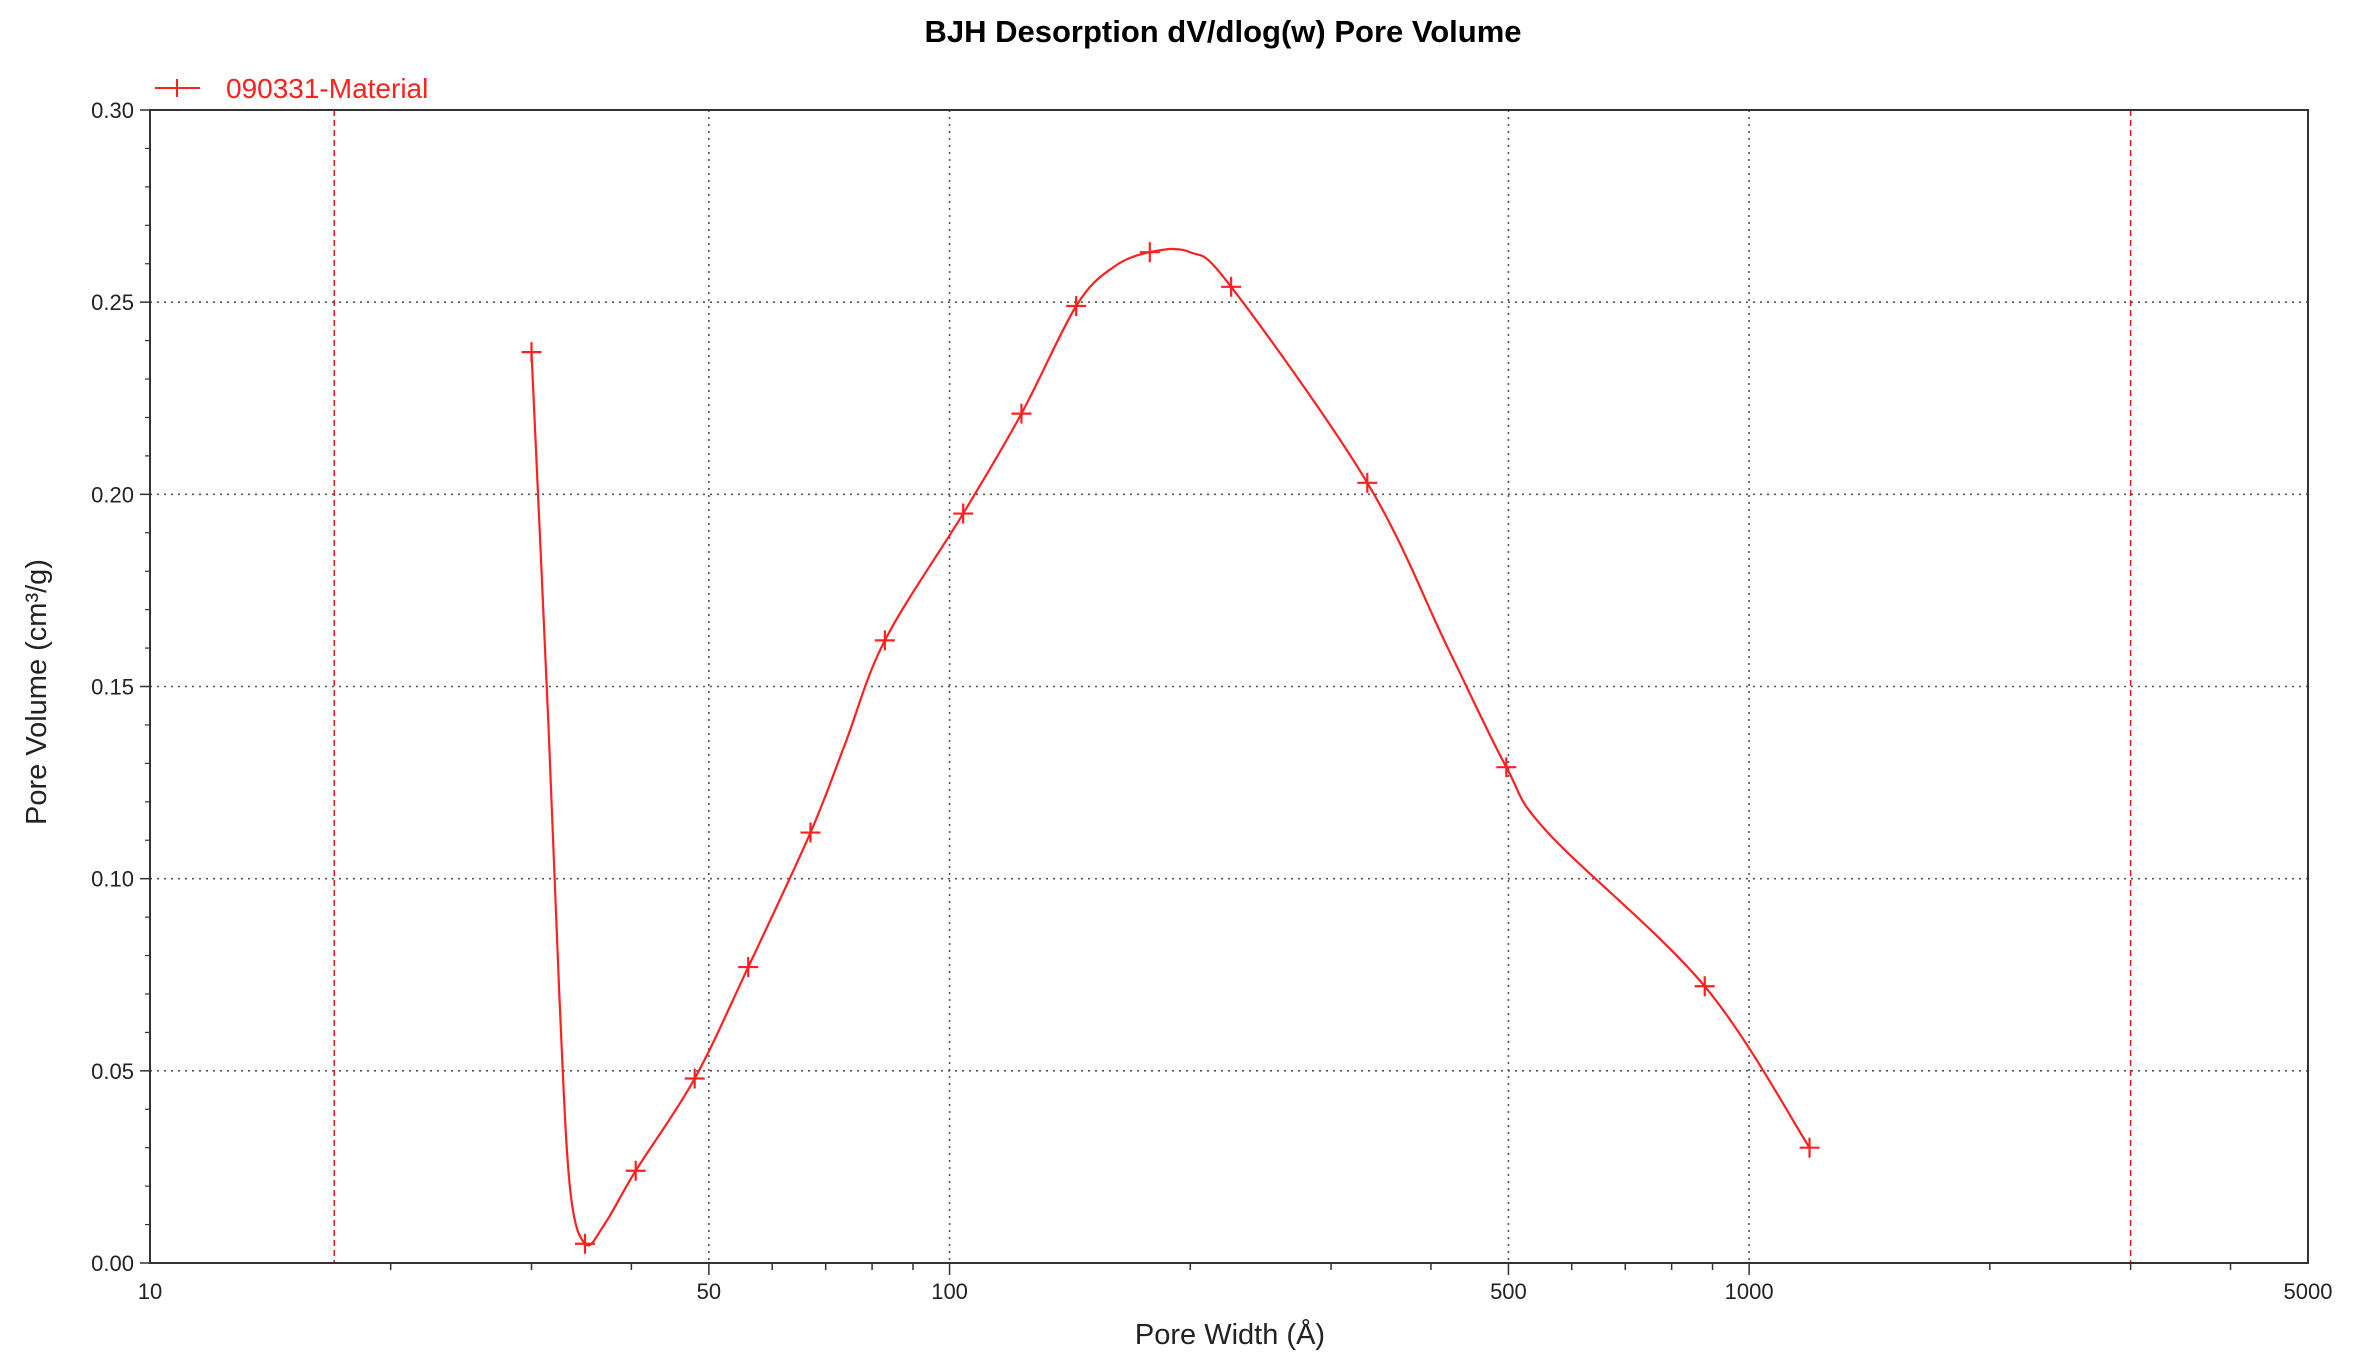 The width and height of the screenshot is (2365, 1367). Describe the element at coordinates (150, 1291) in the screenshot. I see `x-tick-label: 10` at that location.